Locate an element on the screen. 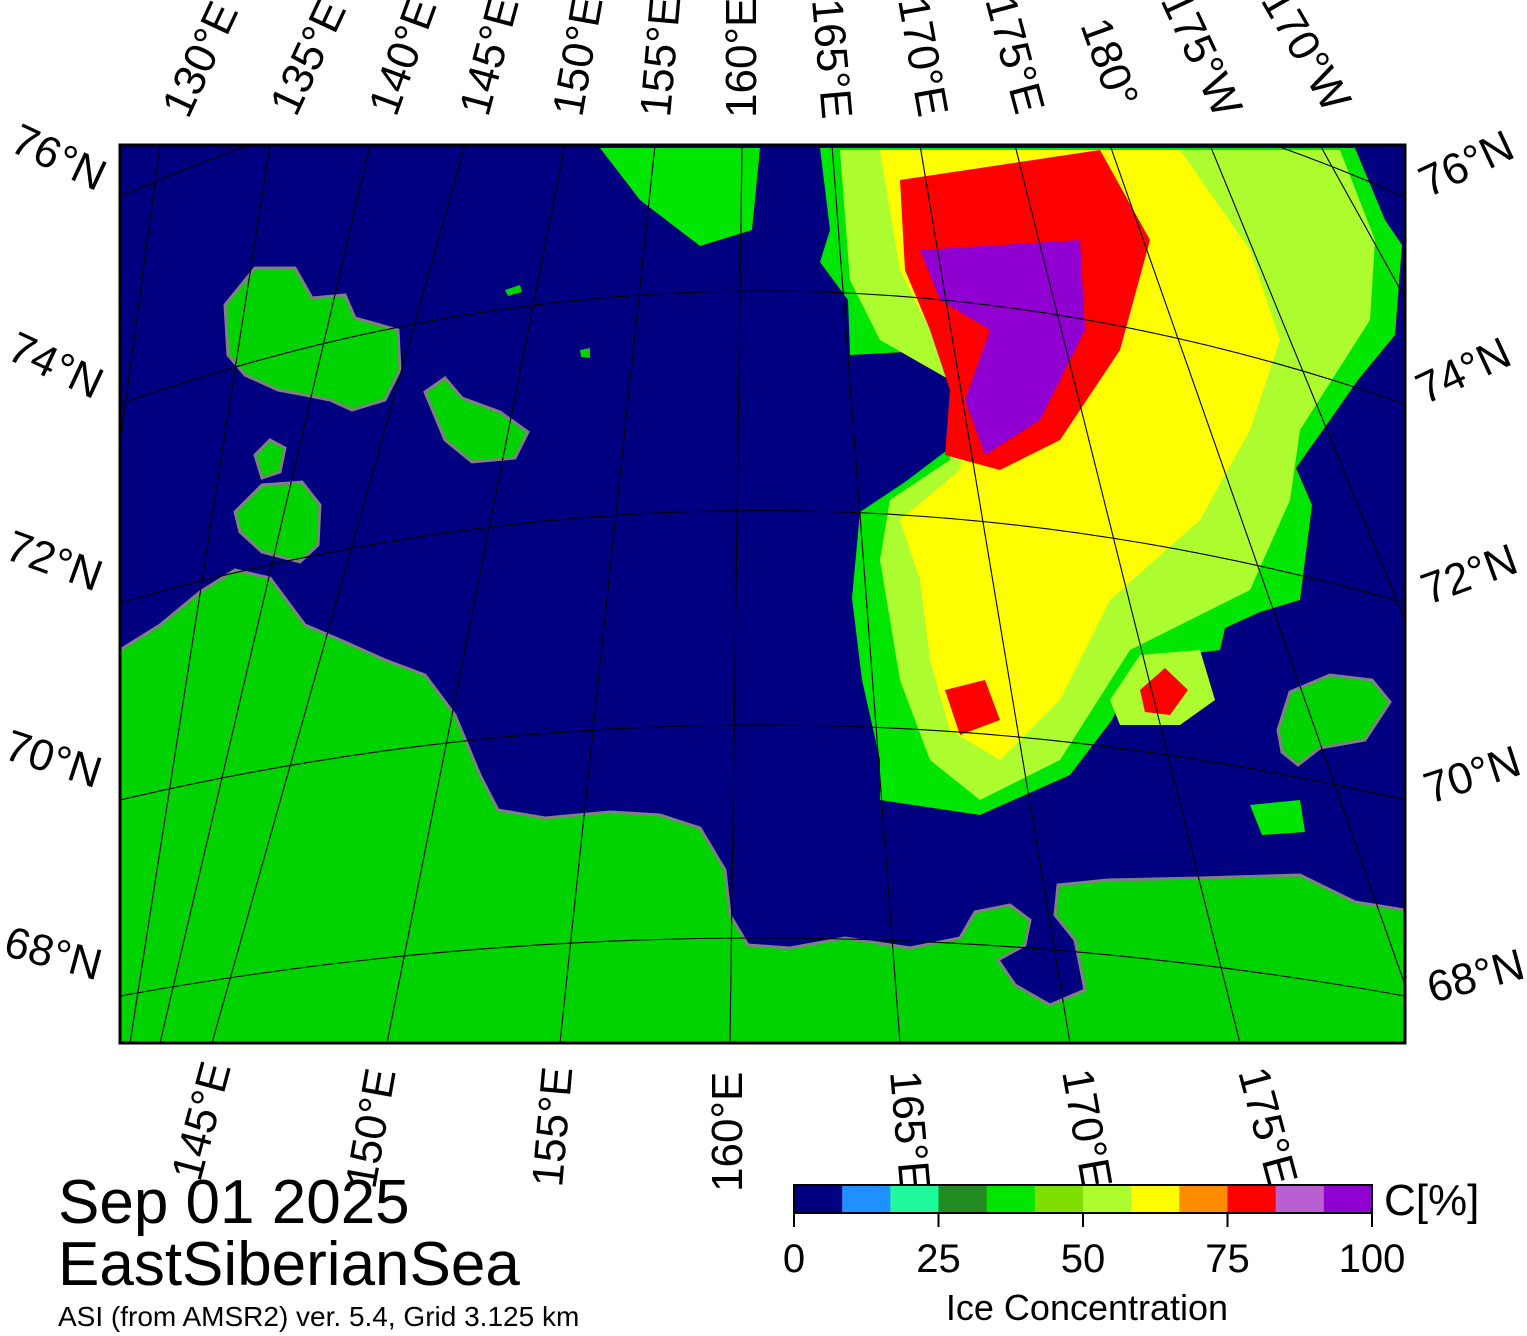 The width and height of the screenshot is (1527, 1336). top-lon-label: 180° is located at coordinates (1109, 63).